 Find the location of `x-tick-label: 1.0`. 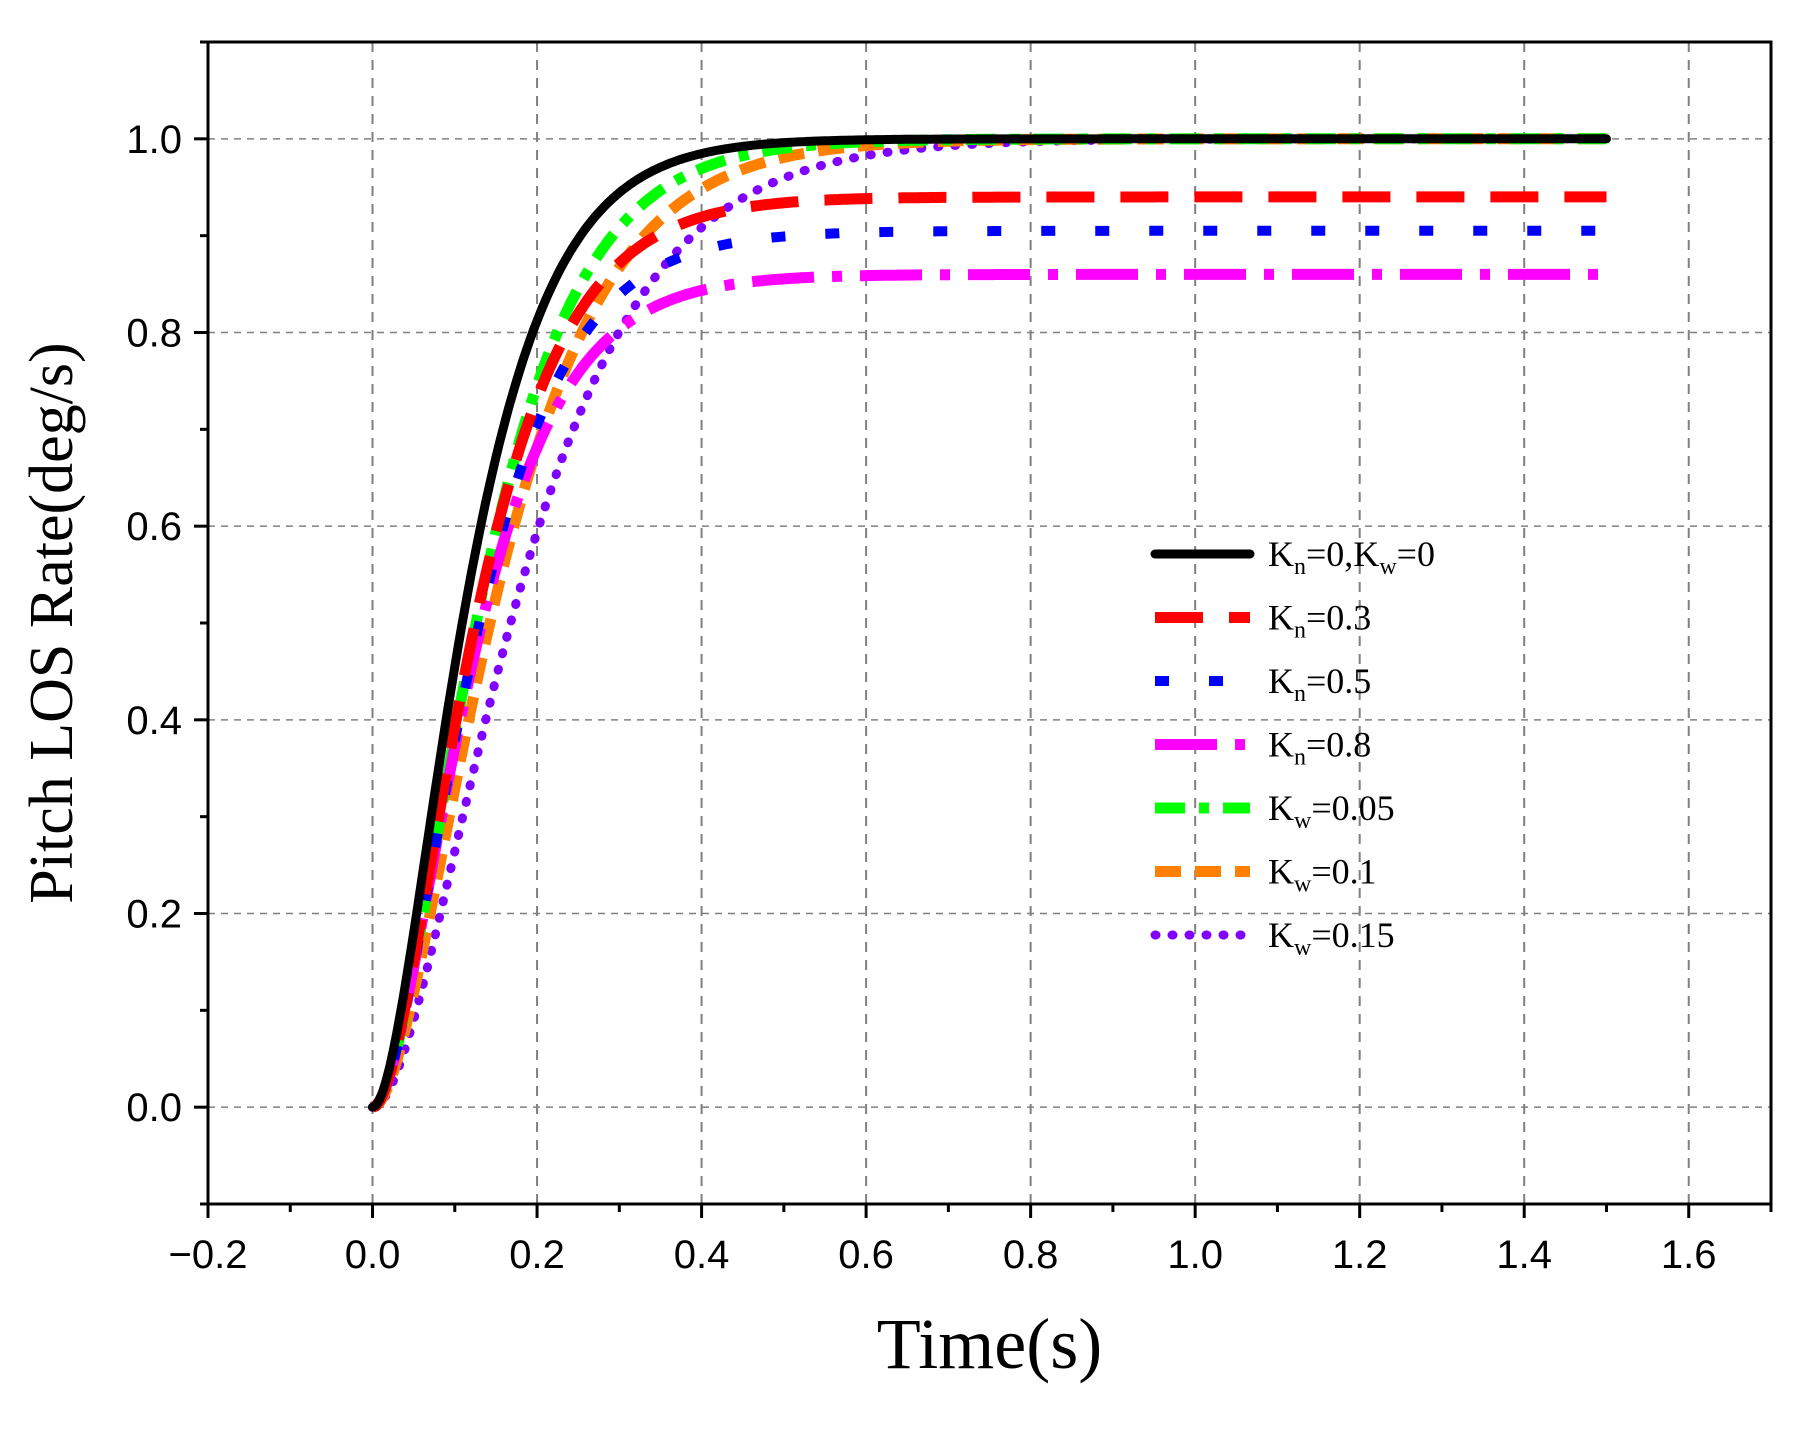

x-tick-label: 1.0 is located at coordinates (1195, 1255).